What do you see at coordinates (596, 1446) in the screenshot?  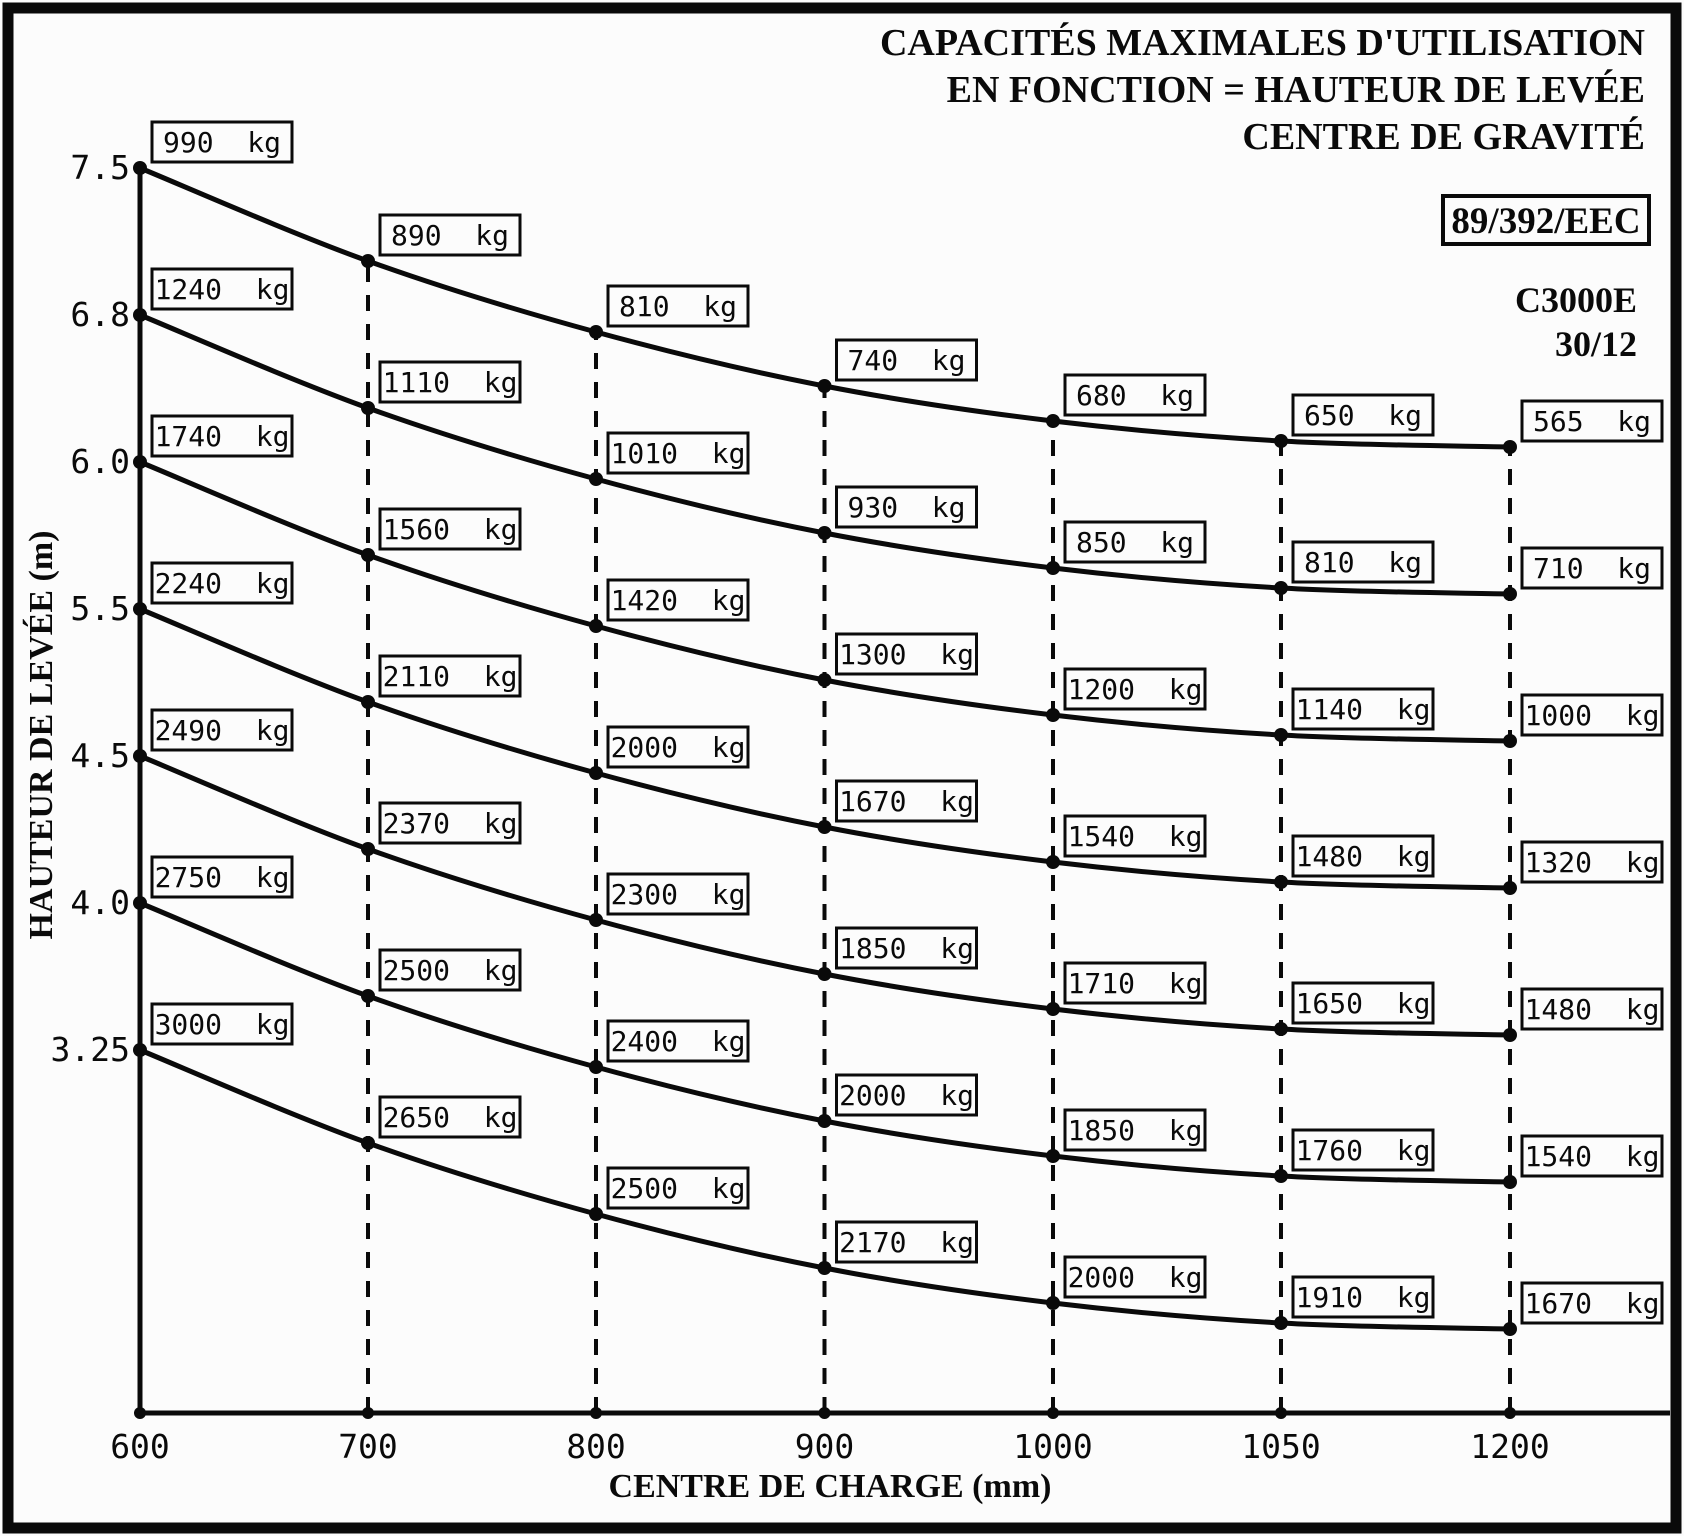 I see `x-tick-label: 800` at bounding box center [596, 1446].